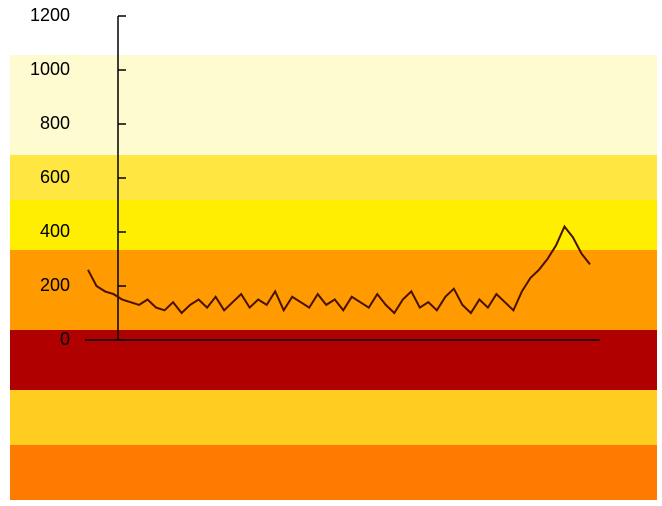 The width and height of the screenshot is (662, 506). What do you see at coordinates (50, 15) in the screenshot?
I see `y-tick-label: 1200` at bounding box center [50, 15].